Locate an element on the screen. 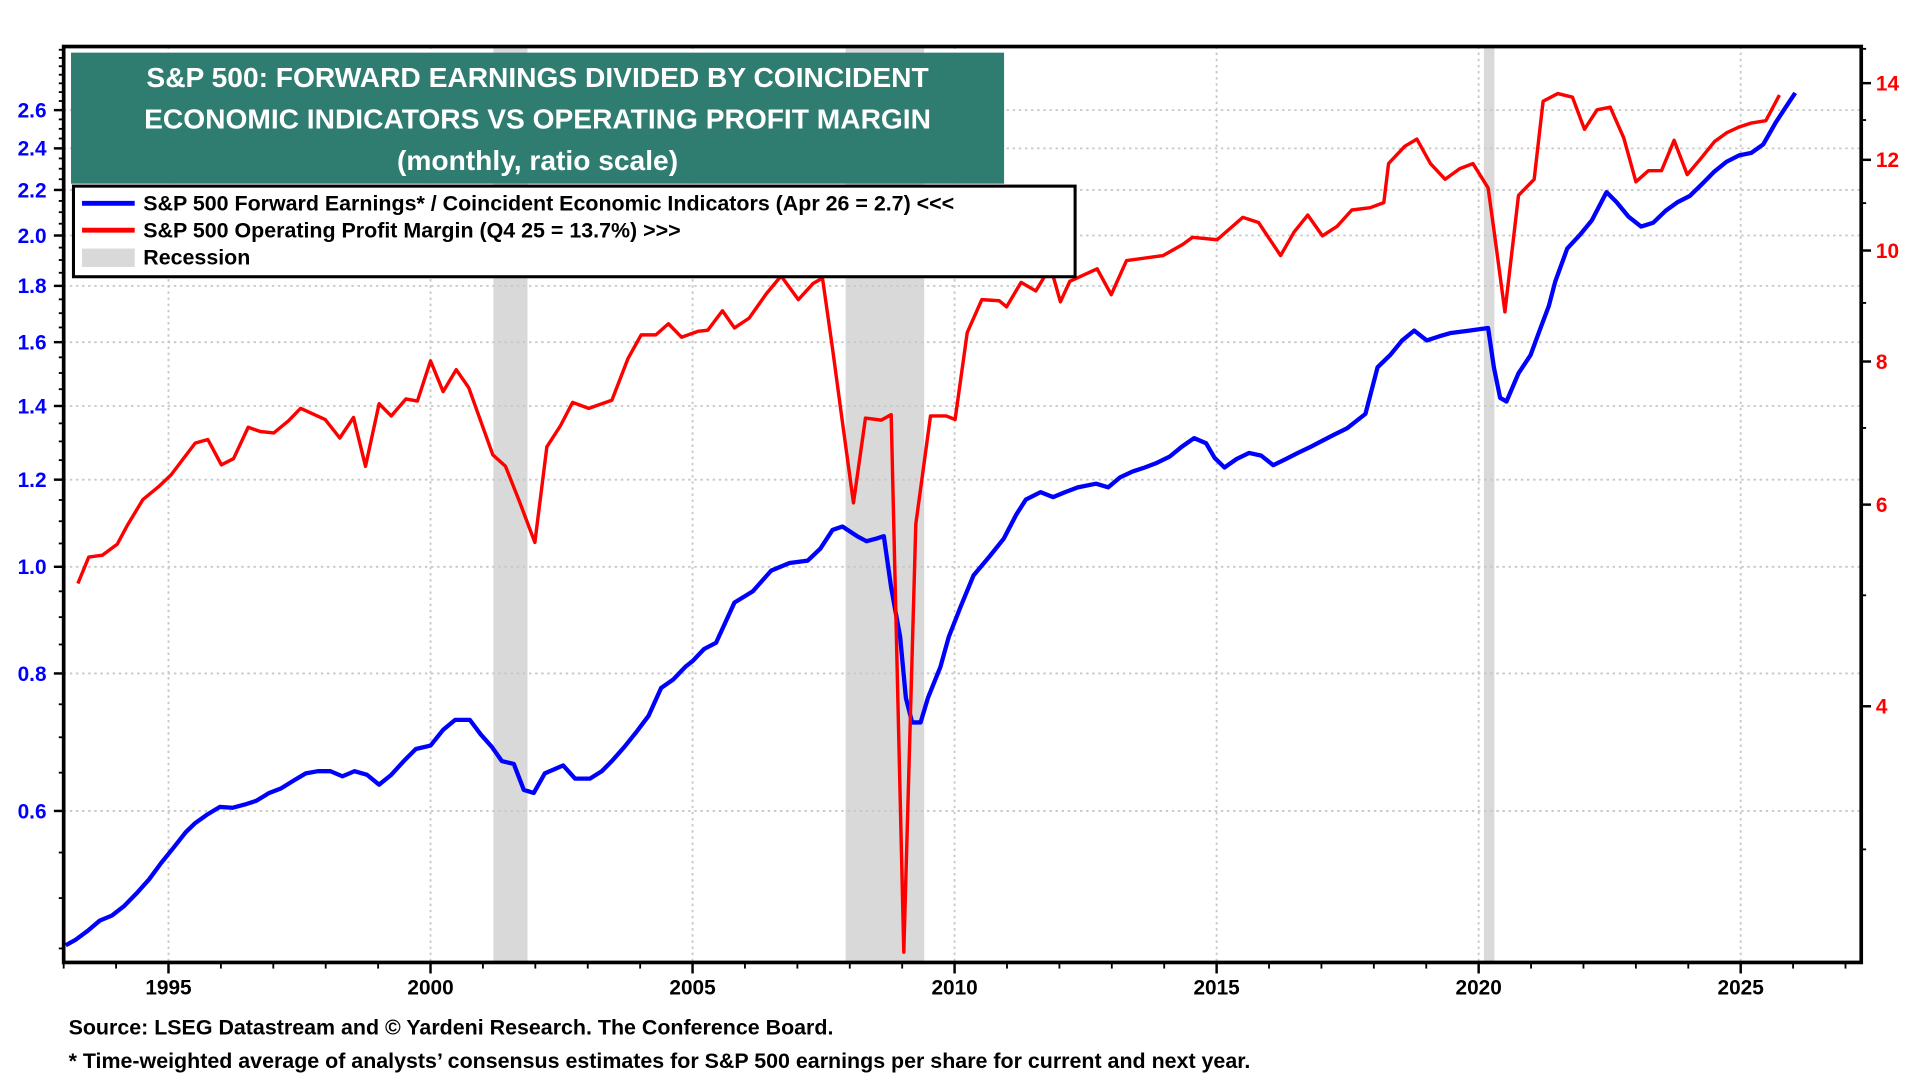 The image size is (1920, 1080). right-axis-tick-label: 12 is located at coordinates (1887, 160).